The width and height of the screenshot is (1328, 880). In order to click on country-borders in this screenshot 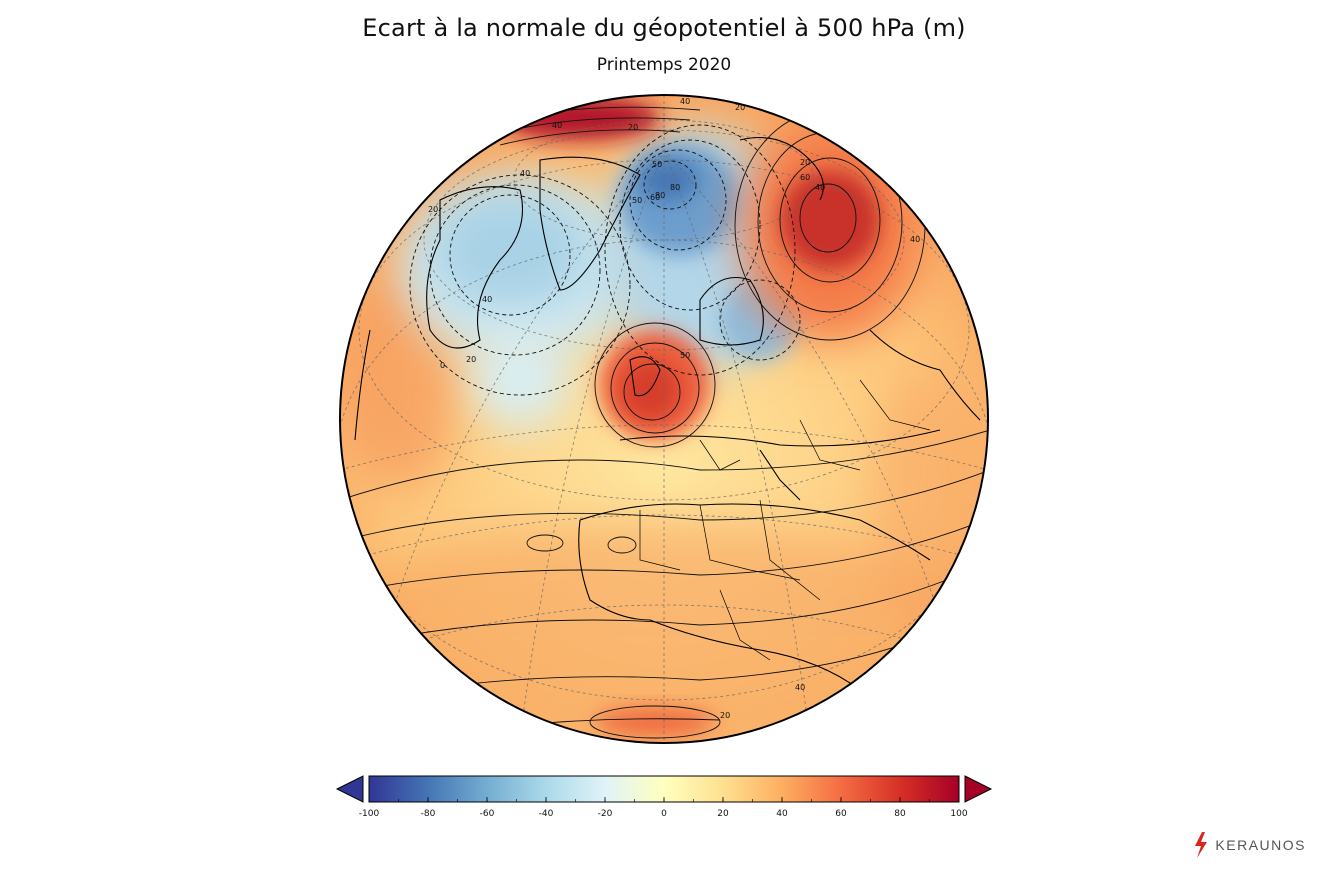, I will do `click(785, 520)`.